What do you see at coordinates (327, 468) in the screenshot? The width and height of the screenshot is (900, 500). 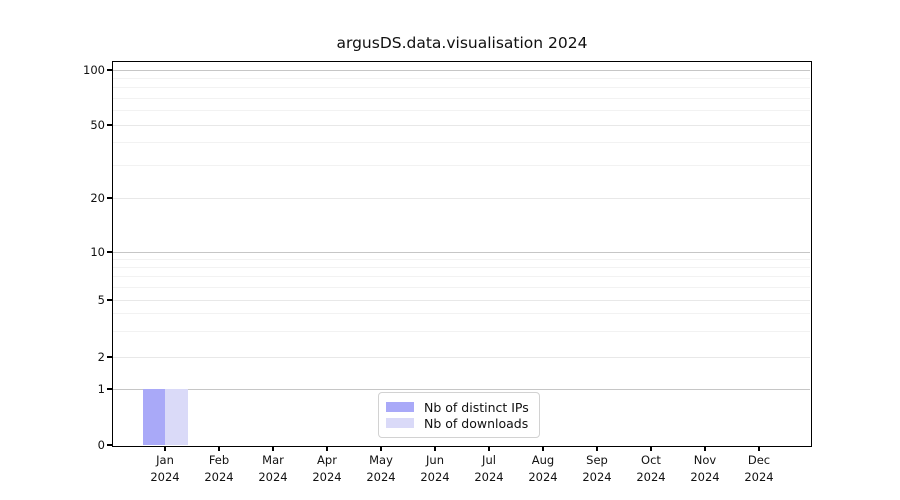 I see `x-tick-label: Apr 2024` at bounding box center [327, 468].